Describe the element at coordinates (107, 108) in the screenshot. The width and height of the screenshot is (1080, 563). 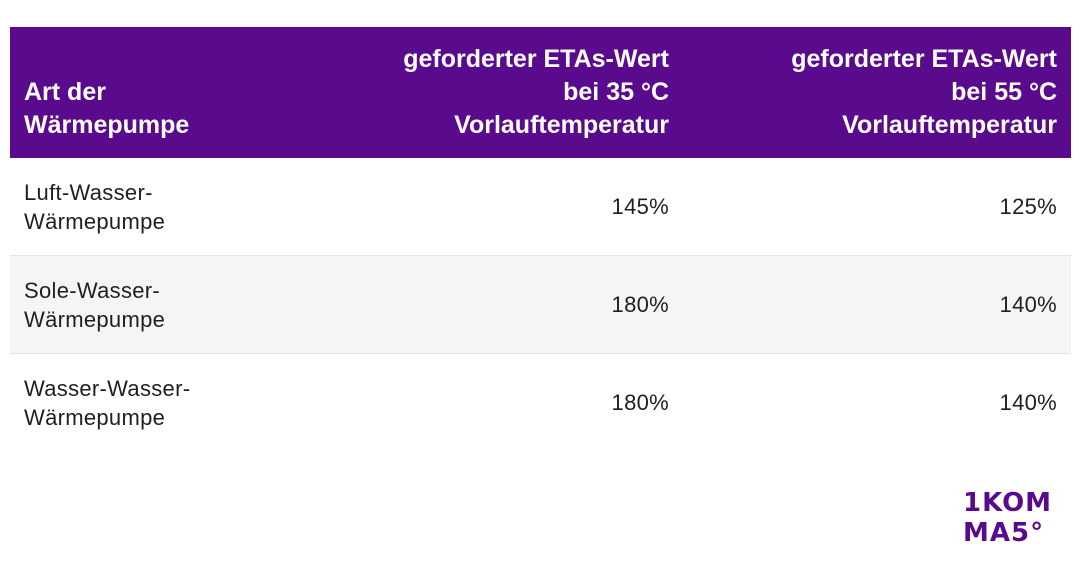
I see `header-label: Art der Wärmepumpe` at that location.